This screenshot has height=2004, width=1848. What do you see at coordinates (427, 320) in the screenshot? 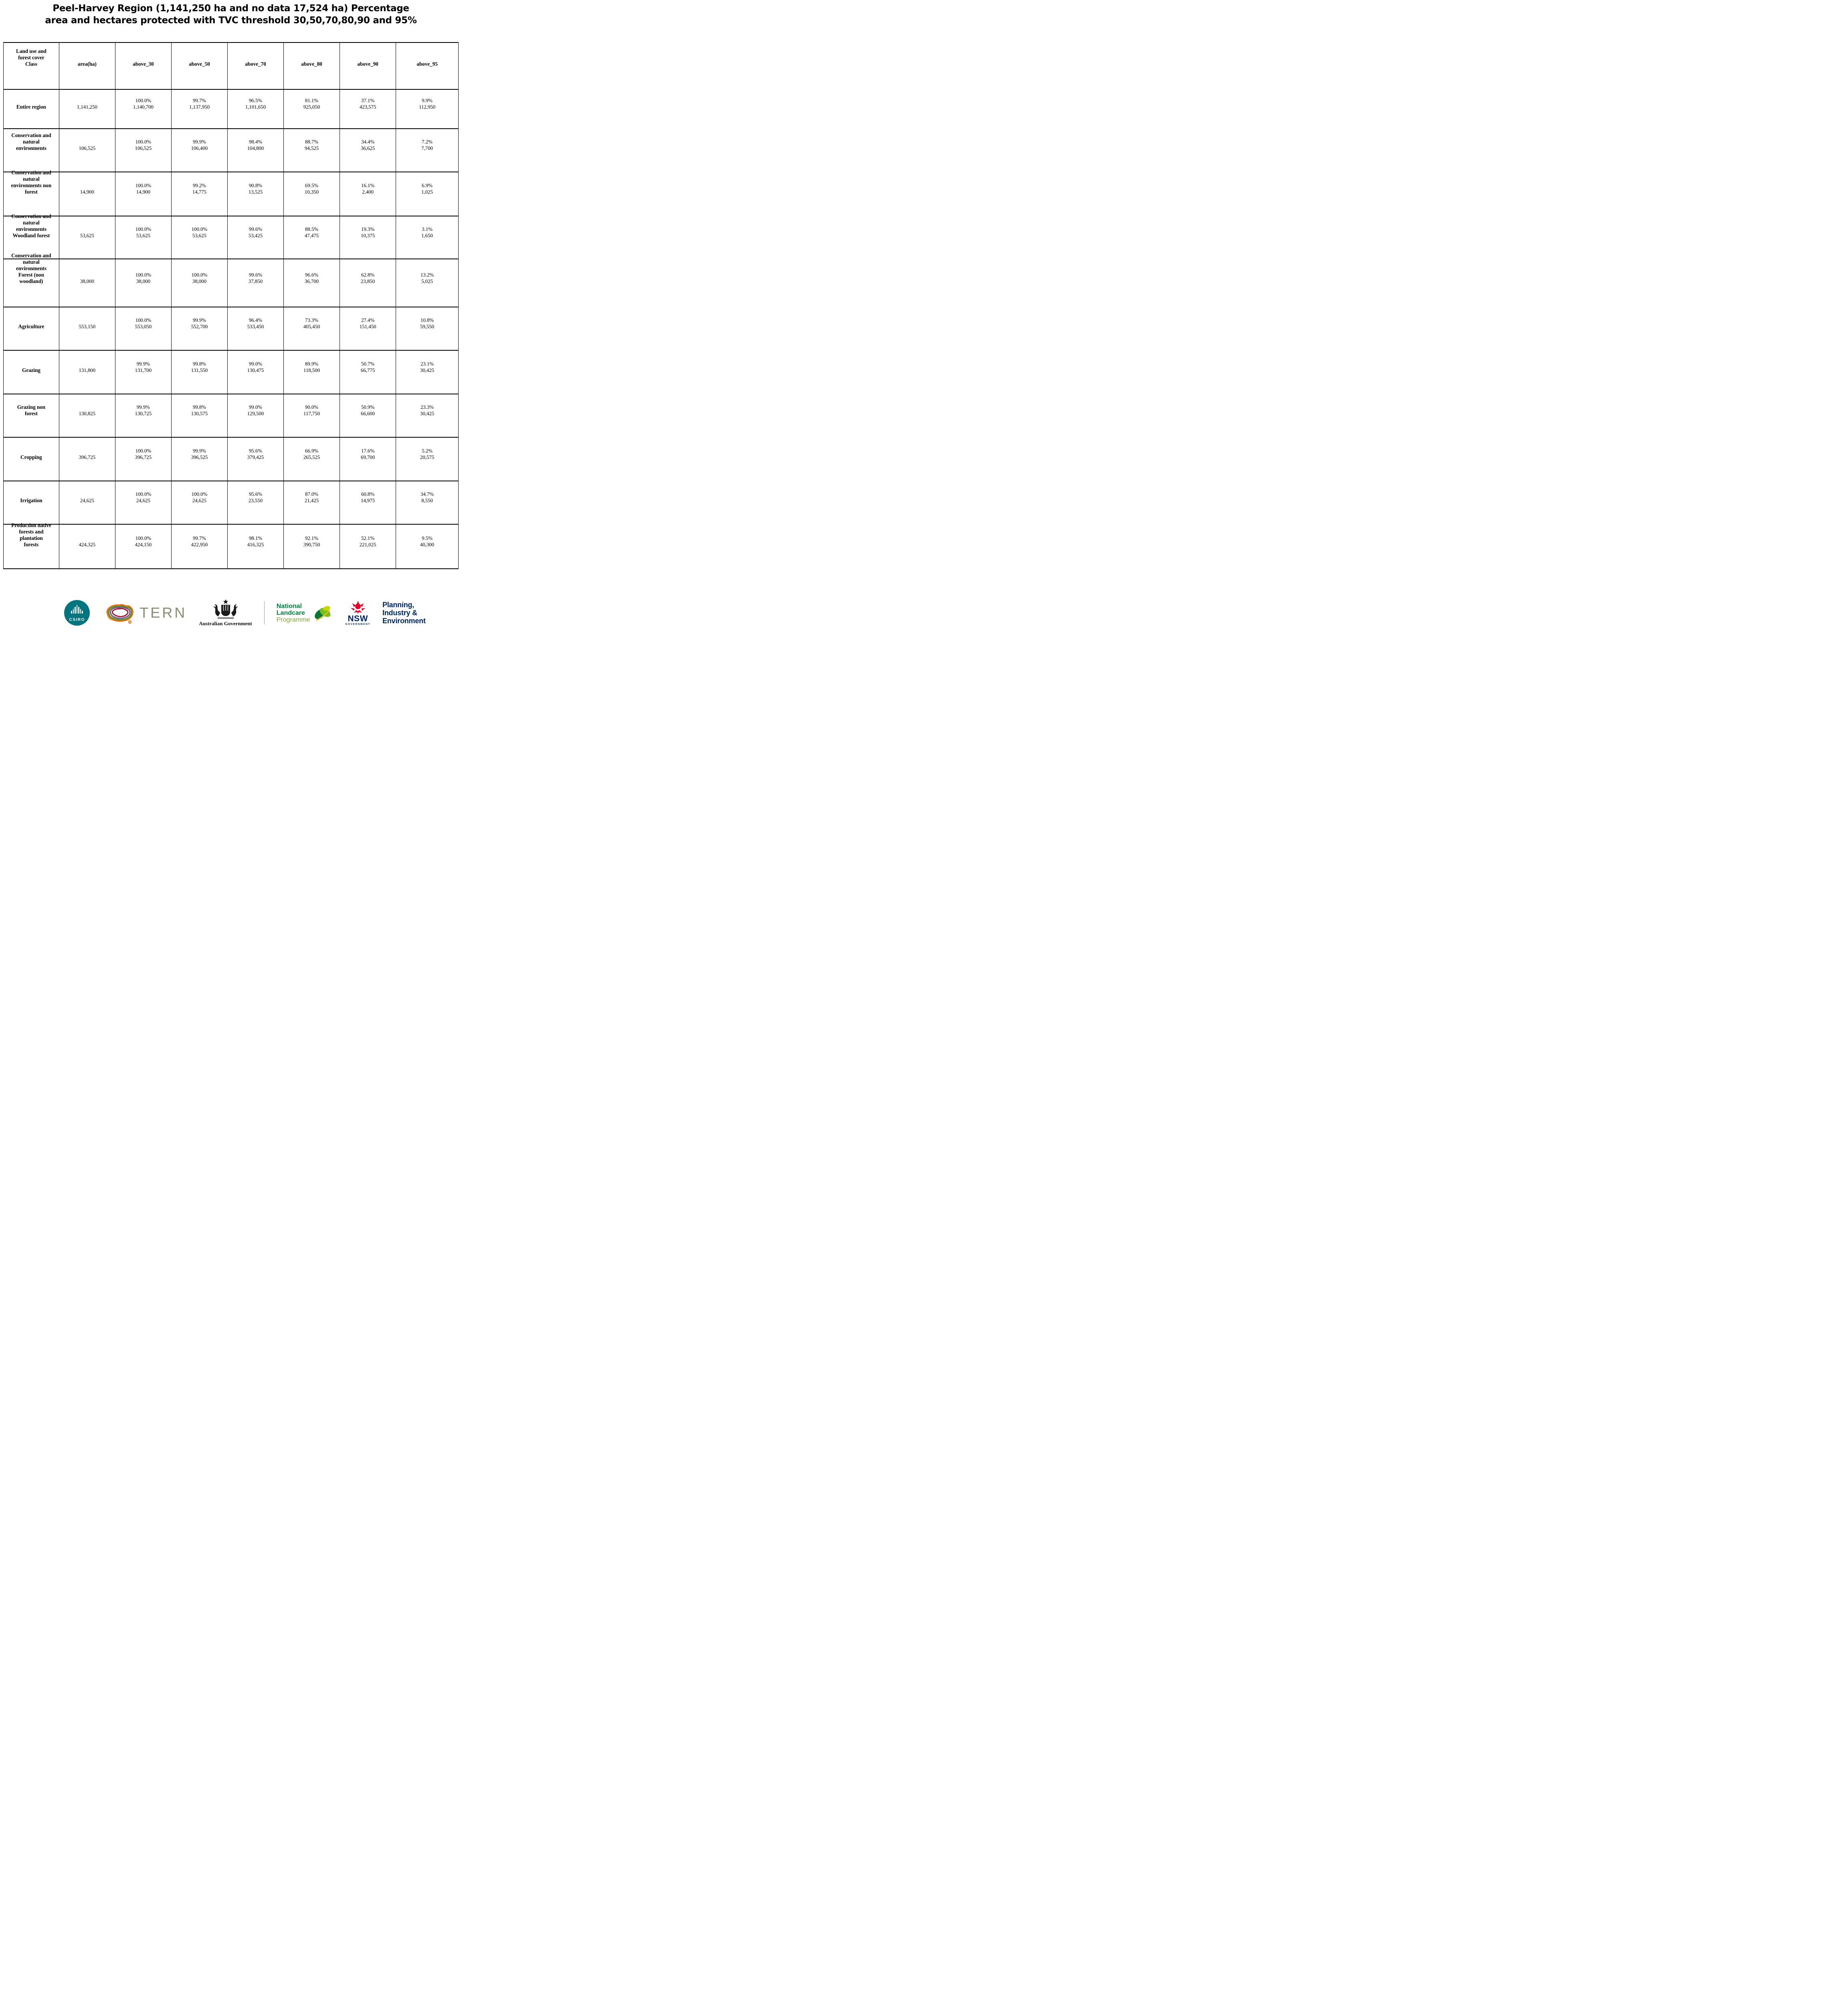
I see `percent-value: 10.8%` at bounding box center [427, 320].